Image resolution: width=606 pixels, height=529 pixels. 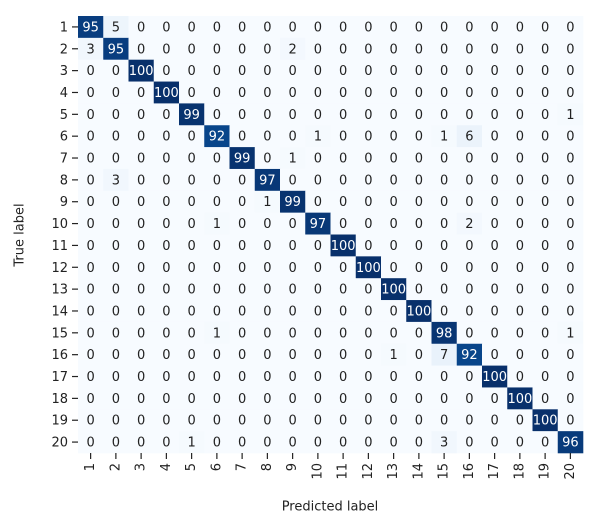 I want to click on x-tick-label: 14, so click(x=418, y=471).